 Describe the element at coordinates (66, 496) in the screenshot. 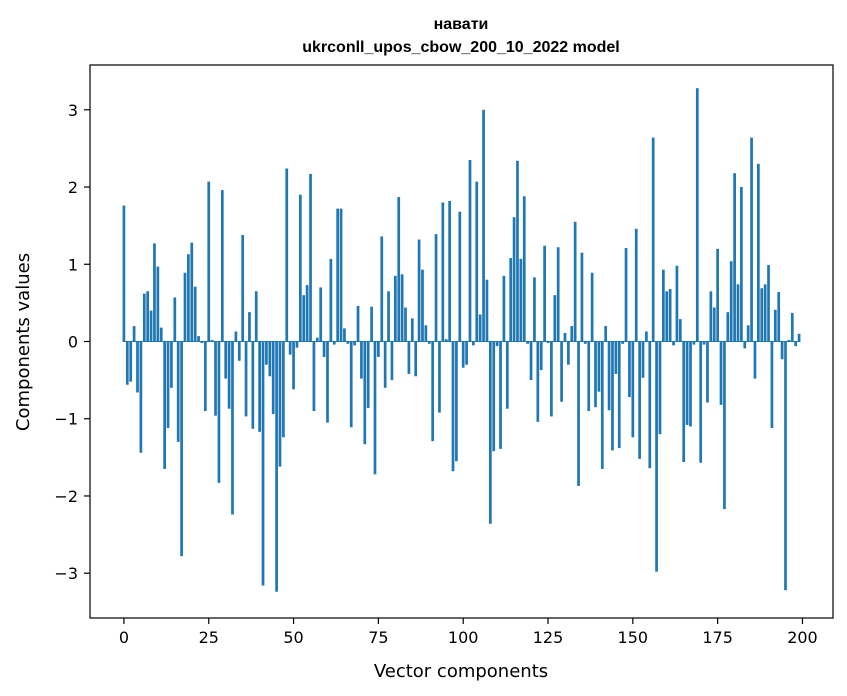

I see `y-tick-label: −2` at that location.